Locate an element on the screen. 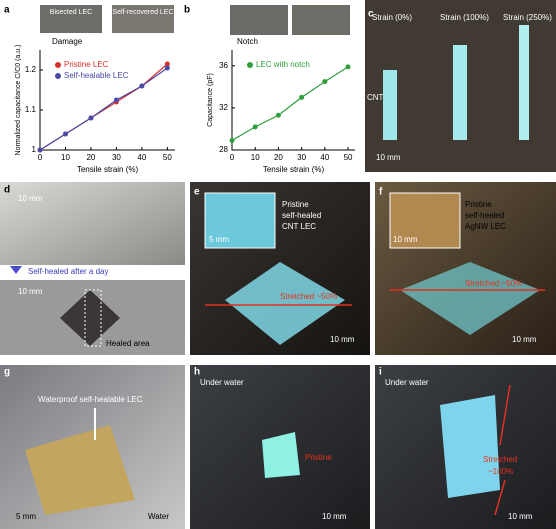 The image size is (556, 529). inset-label: Self-recovered LEC is located at coordinates (142, 12).